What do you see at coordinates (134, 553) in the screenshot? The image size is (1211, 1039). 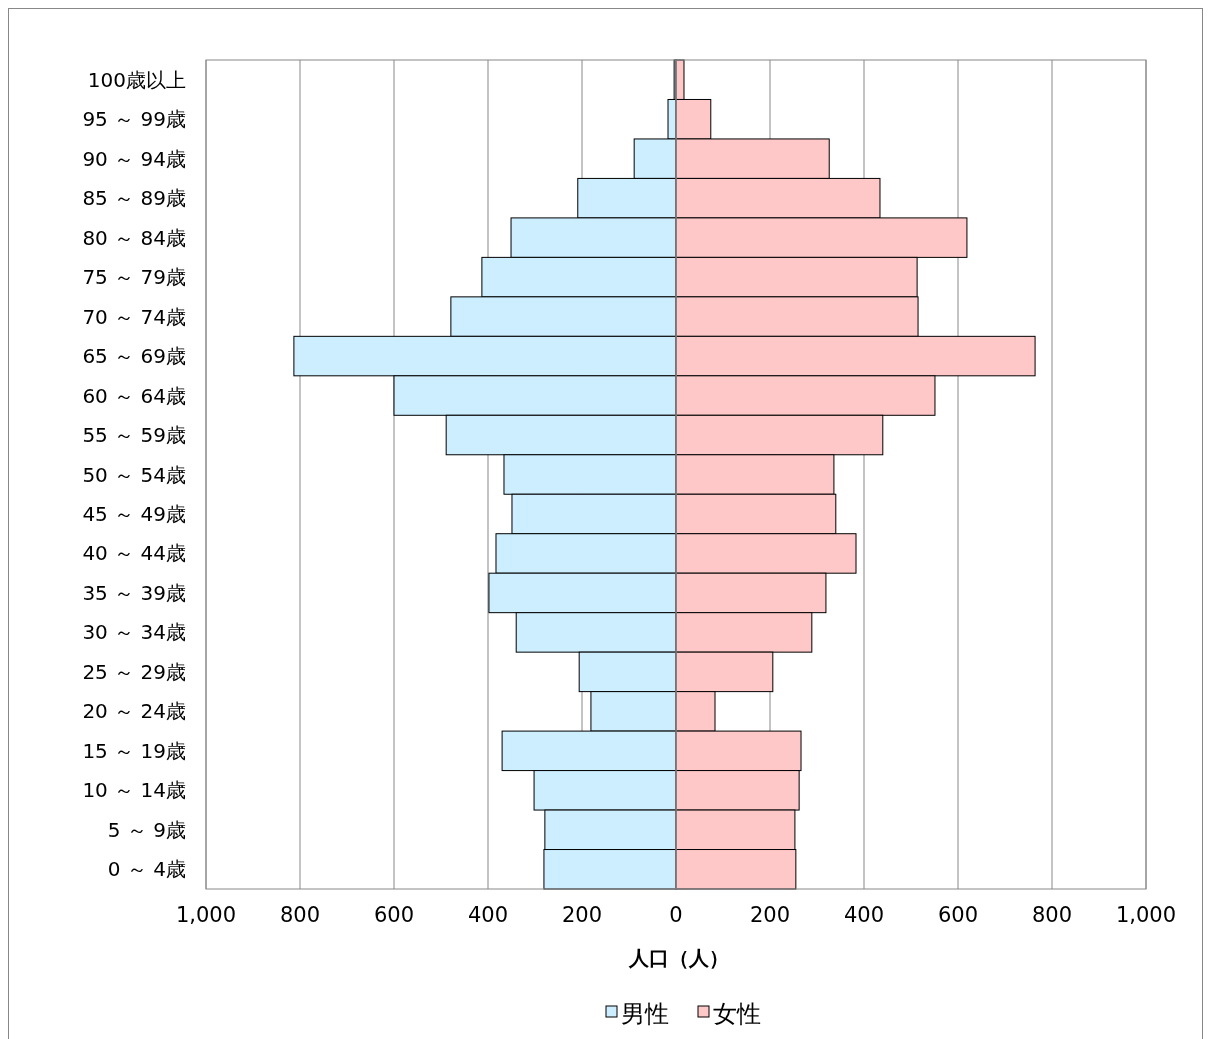 I see `y-tick-label: 40 ～ 44歳` at bounding box center [134, 553].